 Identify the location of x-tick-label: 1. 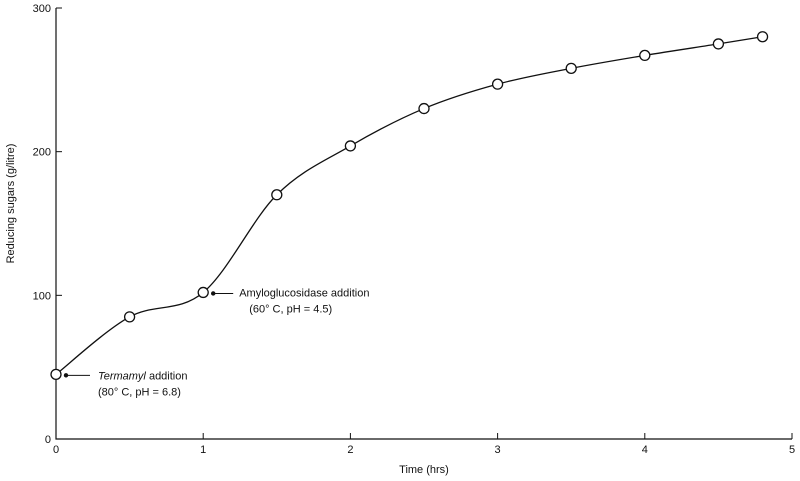
(203, 450).